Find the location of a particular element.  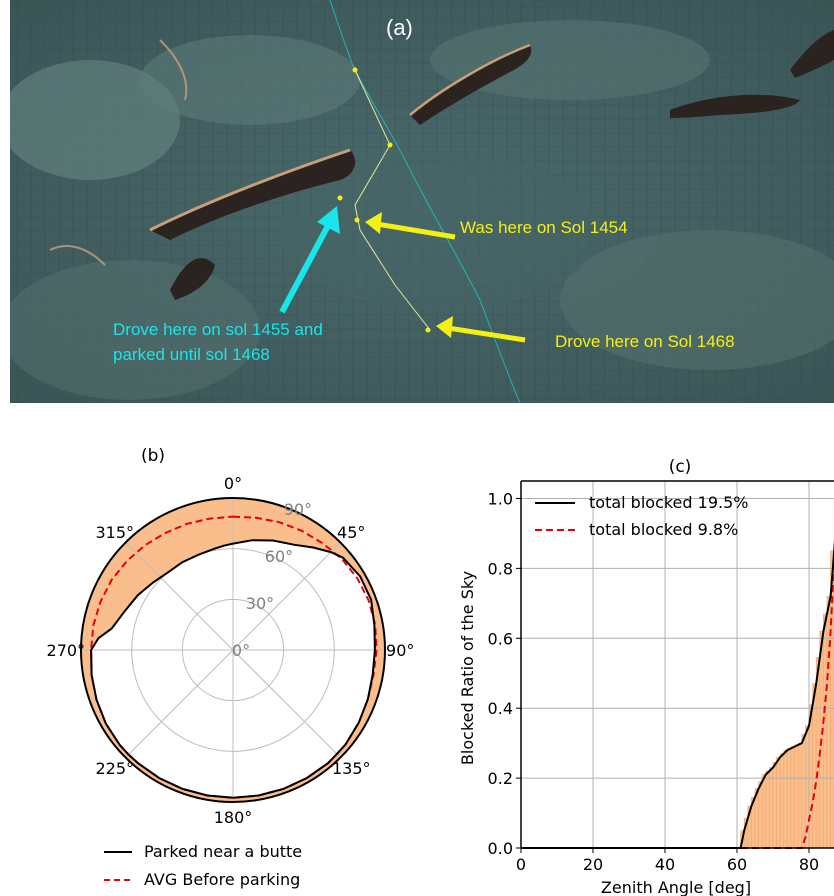

line-legend: total blocked 19.5% total blocked 9.8% is located at coordinates (641, 516).